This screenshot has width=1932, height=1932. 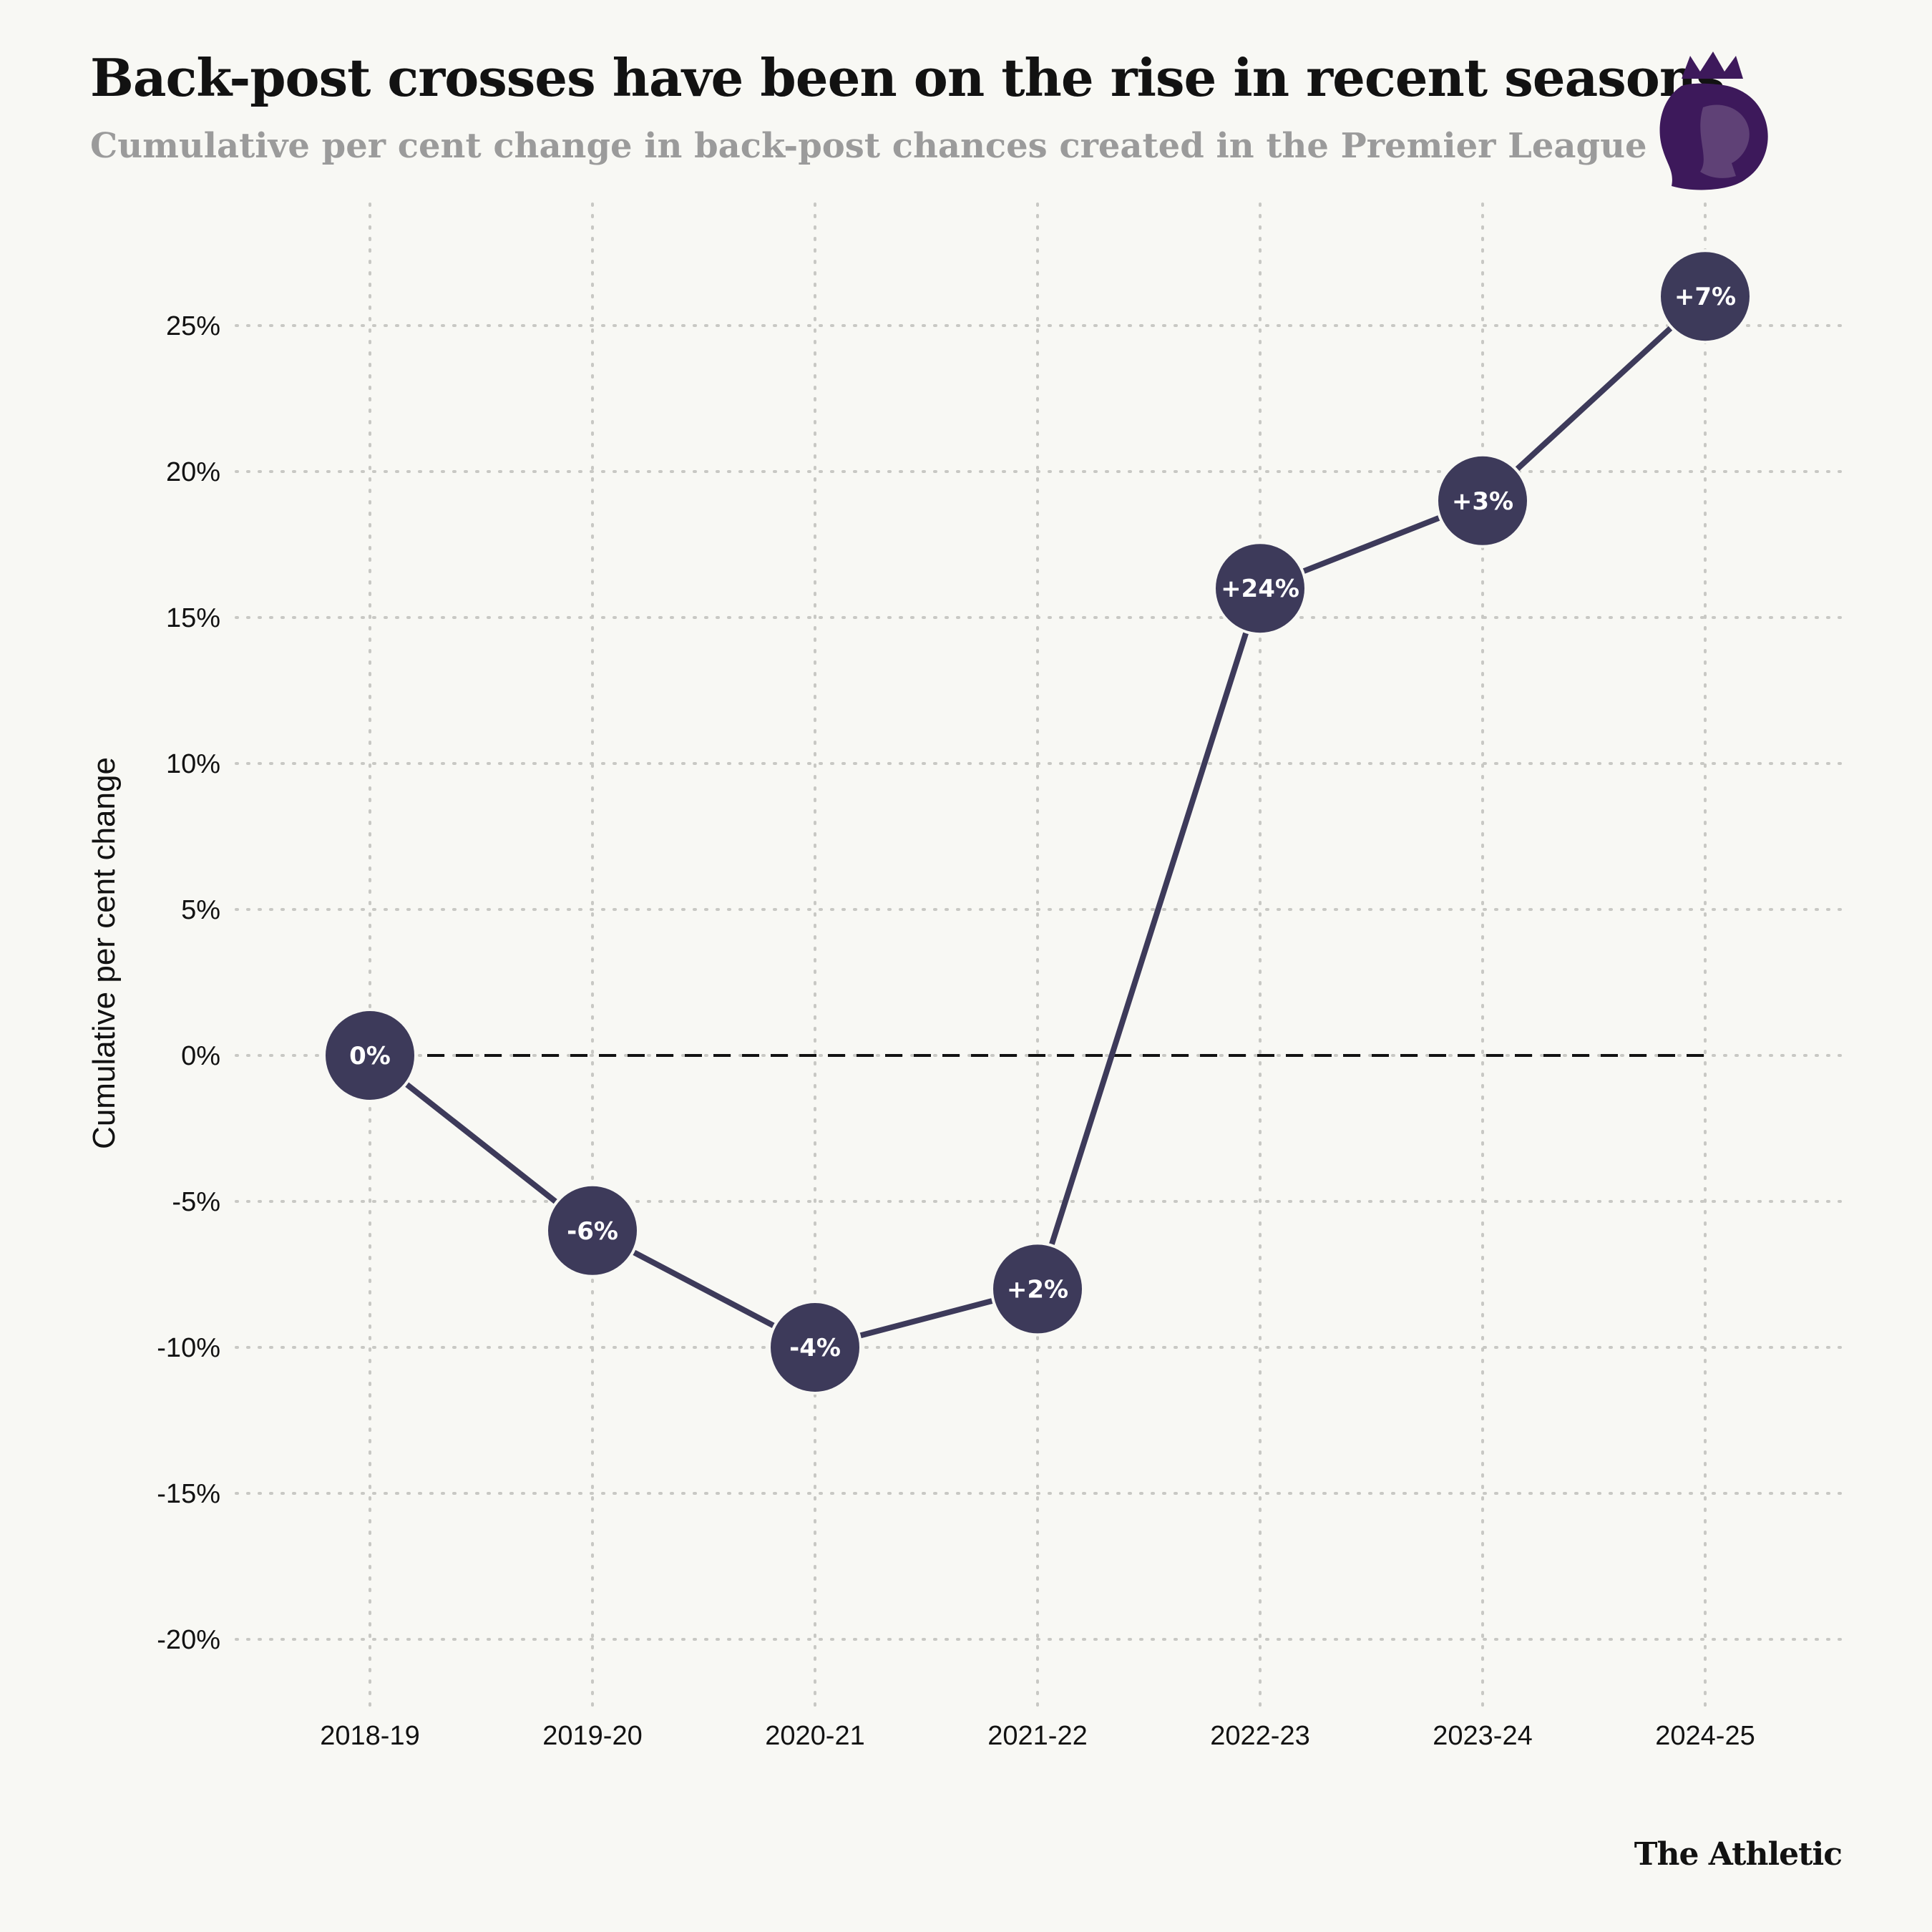 What do you see at coordinates (188, 1640) in the screenshot?
I see `y-tick-label: -20%` at bounding box center [188, 1640].